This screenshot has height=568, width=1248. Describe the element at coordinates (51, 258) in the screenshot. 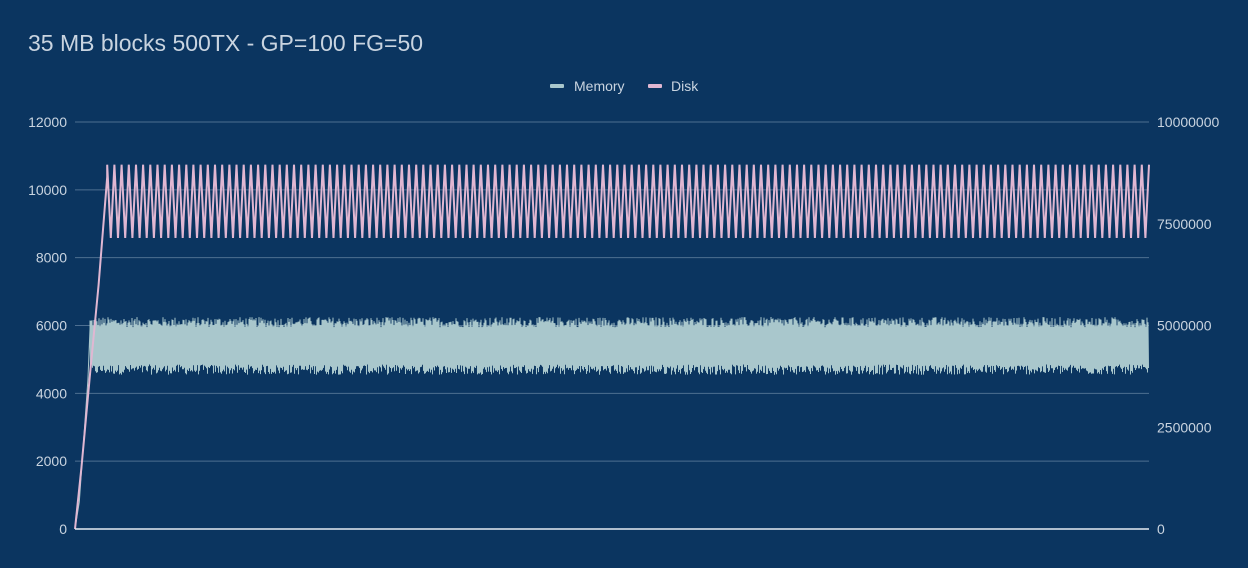

I see `left-tick-label: 8000` at that location.